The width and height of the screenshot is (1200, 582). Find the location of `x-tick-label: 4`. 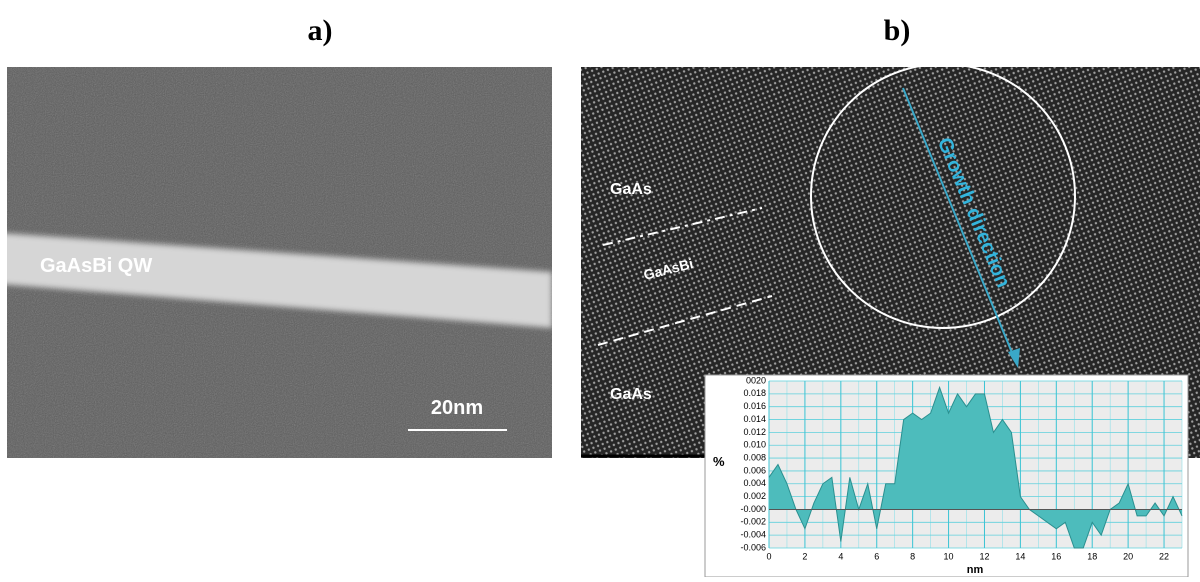

x-tick-label: 4 is located at coordinates (840, 556).